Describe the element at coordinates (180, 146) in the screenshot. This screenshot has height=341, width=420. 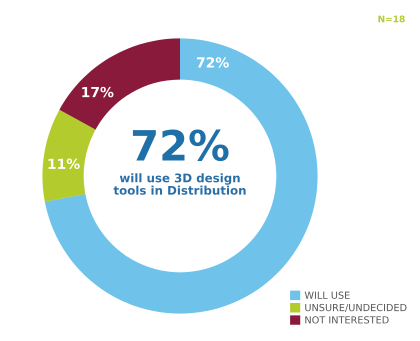
I see `text: 72%` at that location.